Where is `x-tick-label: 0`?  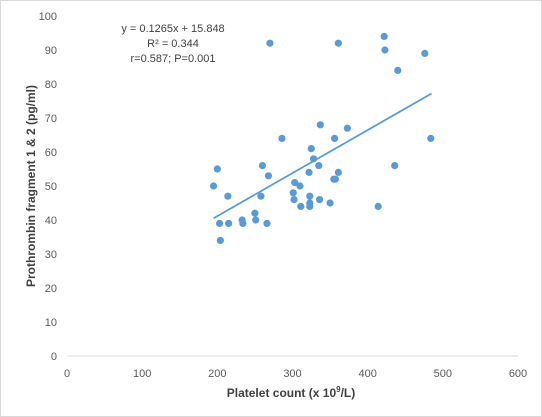
x-tick-label: 0 is located at coordinates (67, 374).